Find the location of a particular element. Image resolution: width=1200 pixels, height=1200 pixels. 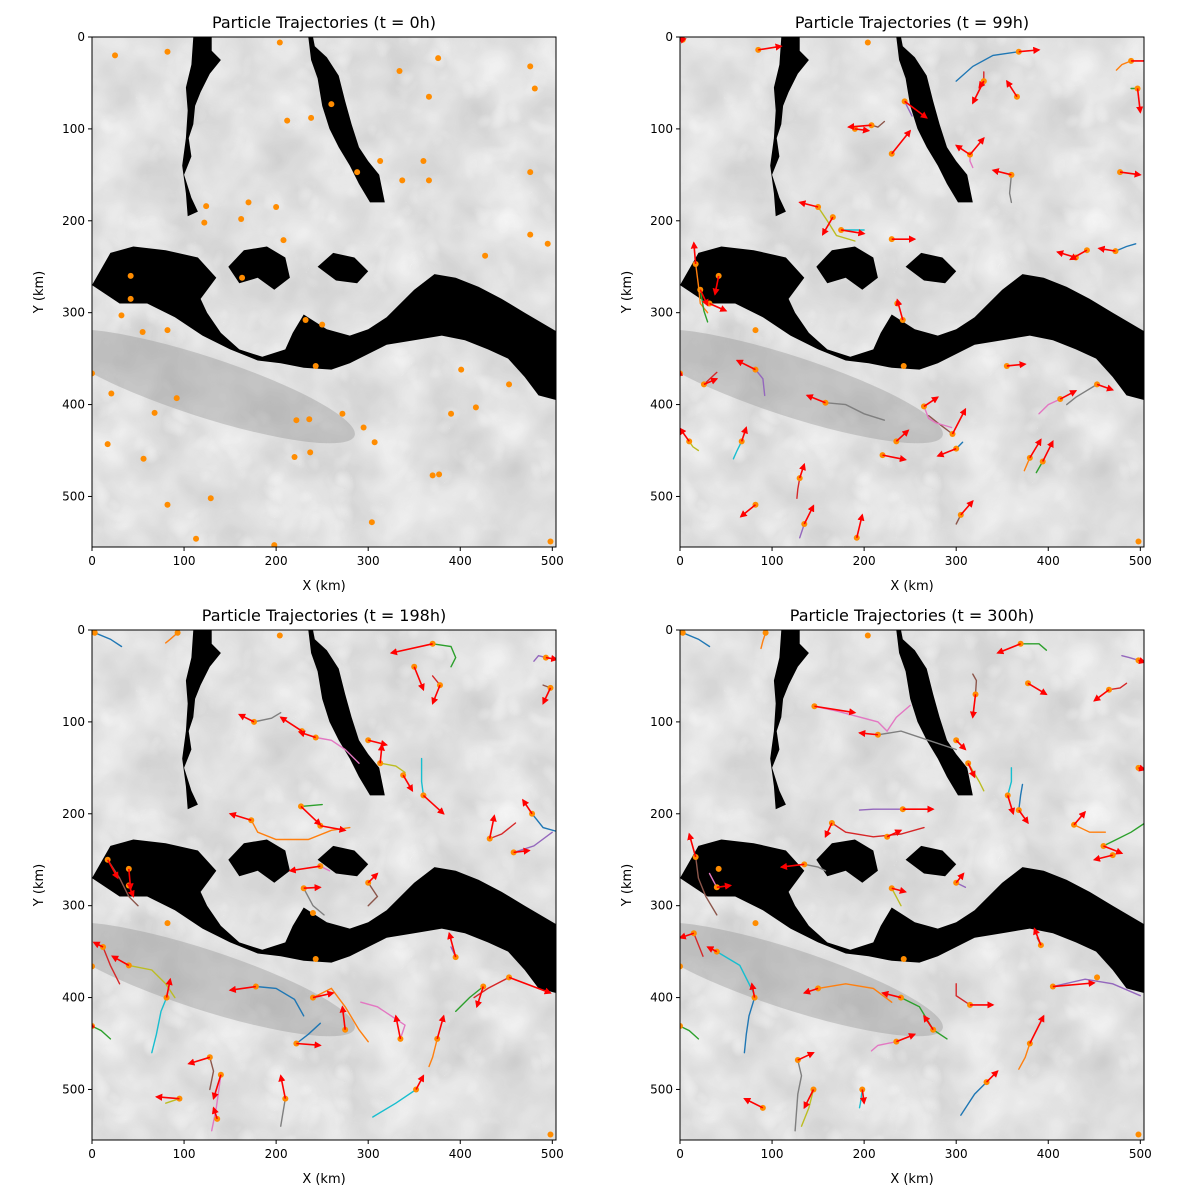

y-tick-label: 200 is located at coordinates (661, 221).